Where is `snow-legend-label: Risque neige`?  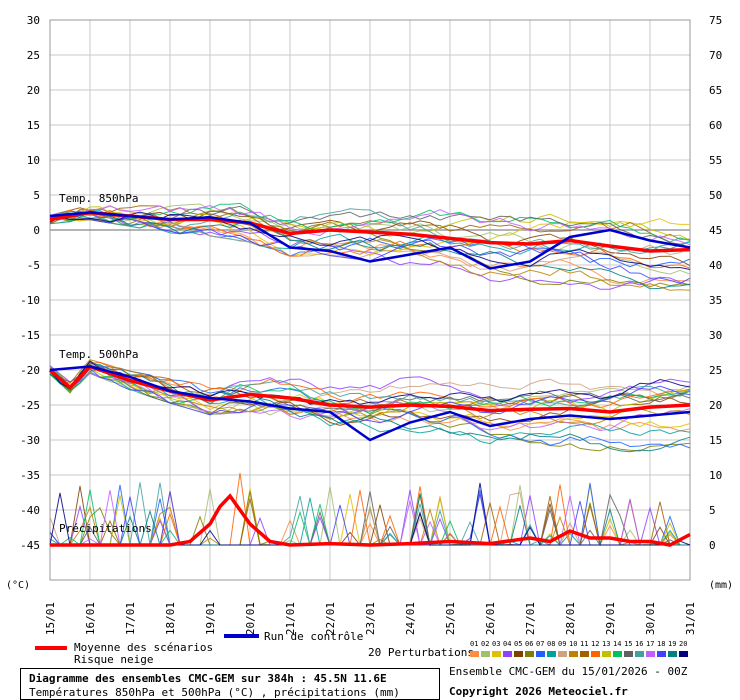
snow-legend-label: Risque neige is located at coordinates (114, 659).